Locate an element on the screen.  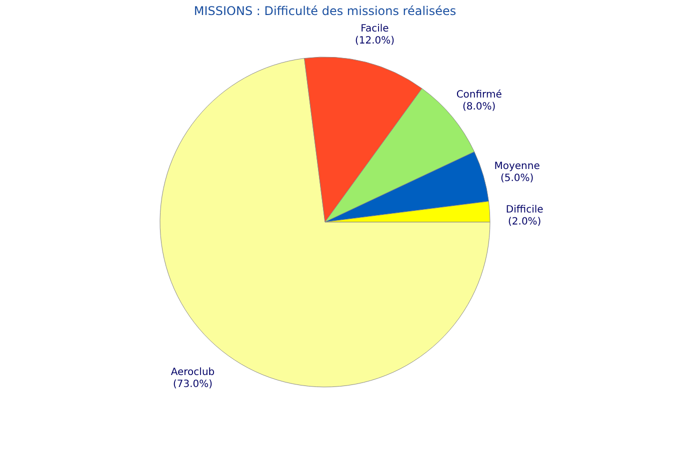
data-label: (12.0%) is located at coordinates (374, 40).